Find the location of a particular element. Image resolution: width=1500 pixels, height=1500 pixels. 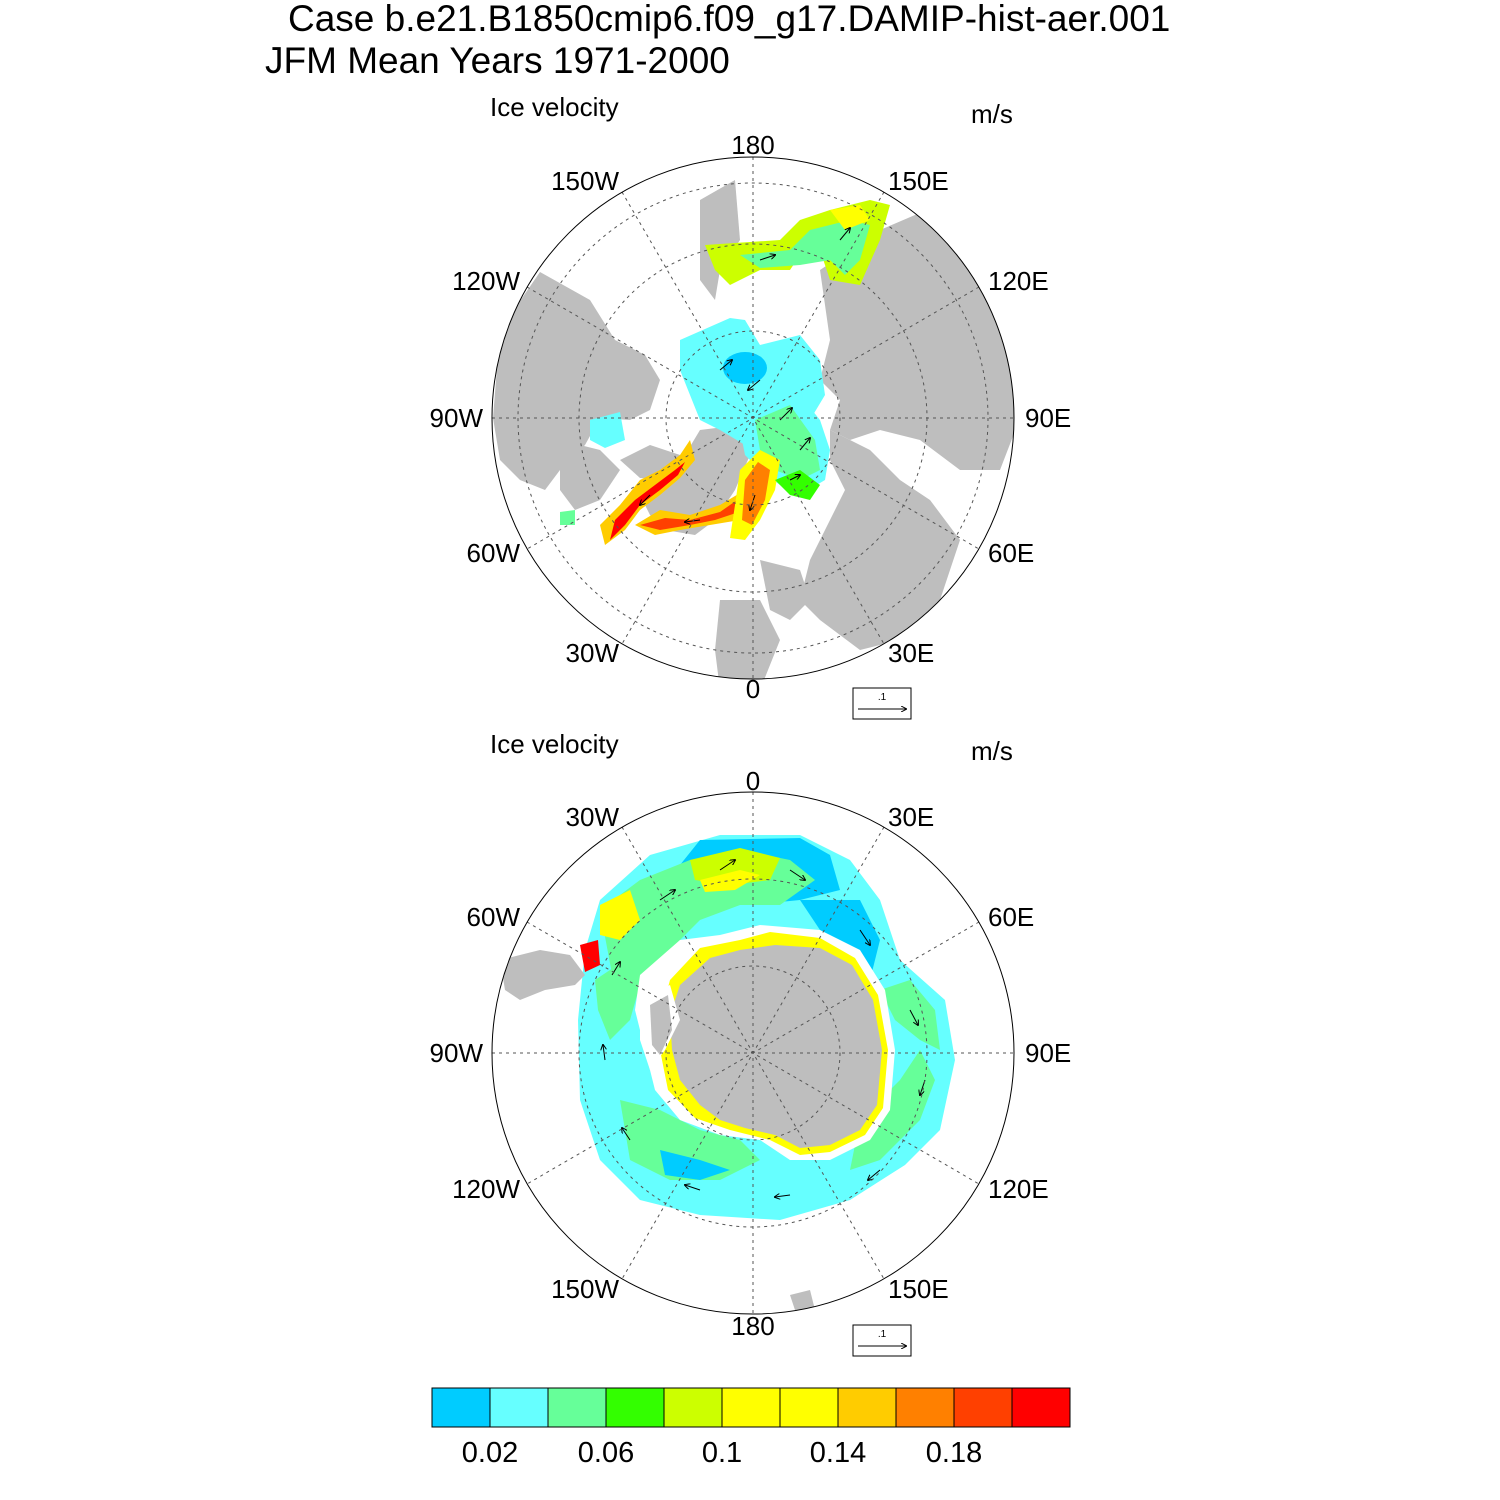

colorbar-tick-label: 0.02 is located at coordinates (490, 1453).